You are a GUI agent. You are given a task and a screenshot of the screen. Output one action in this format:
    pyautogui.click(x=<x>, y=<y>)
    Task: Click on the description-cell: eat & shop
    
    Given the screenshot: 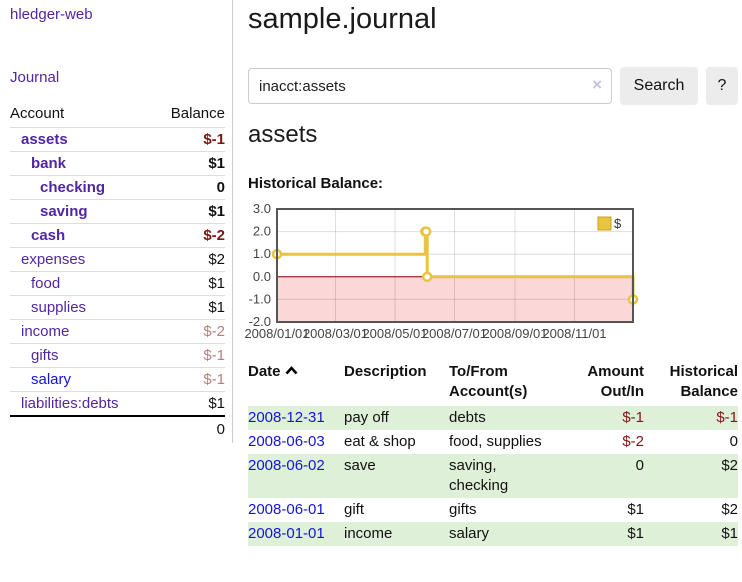 What is the action you would take?
    pyautogui.click(x=380, y=441)
    